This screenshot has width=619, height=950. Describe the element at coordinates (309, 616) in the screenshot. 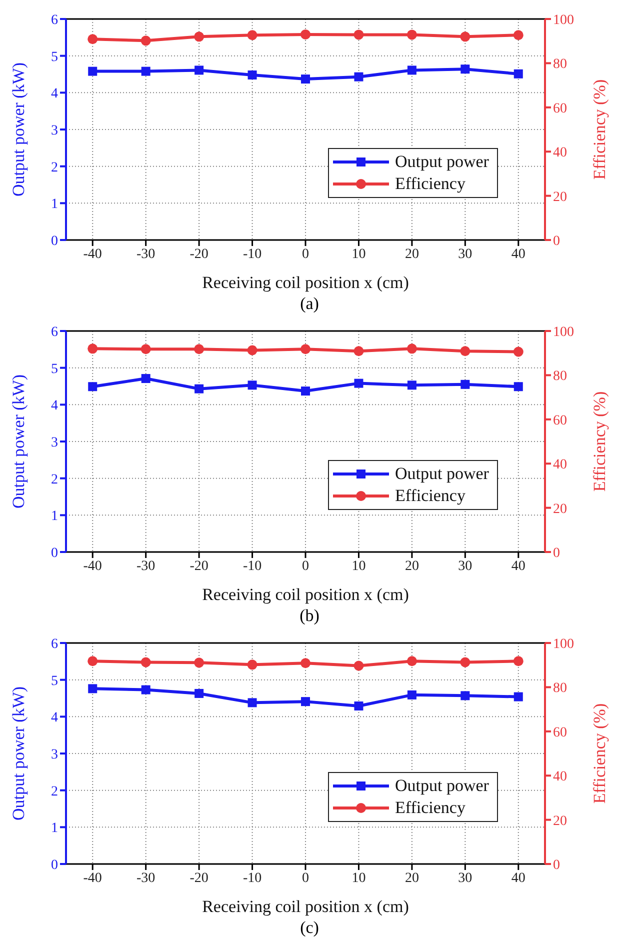

I see `text: (b)` at that location.